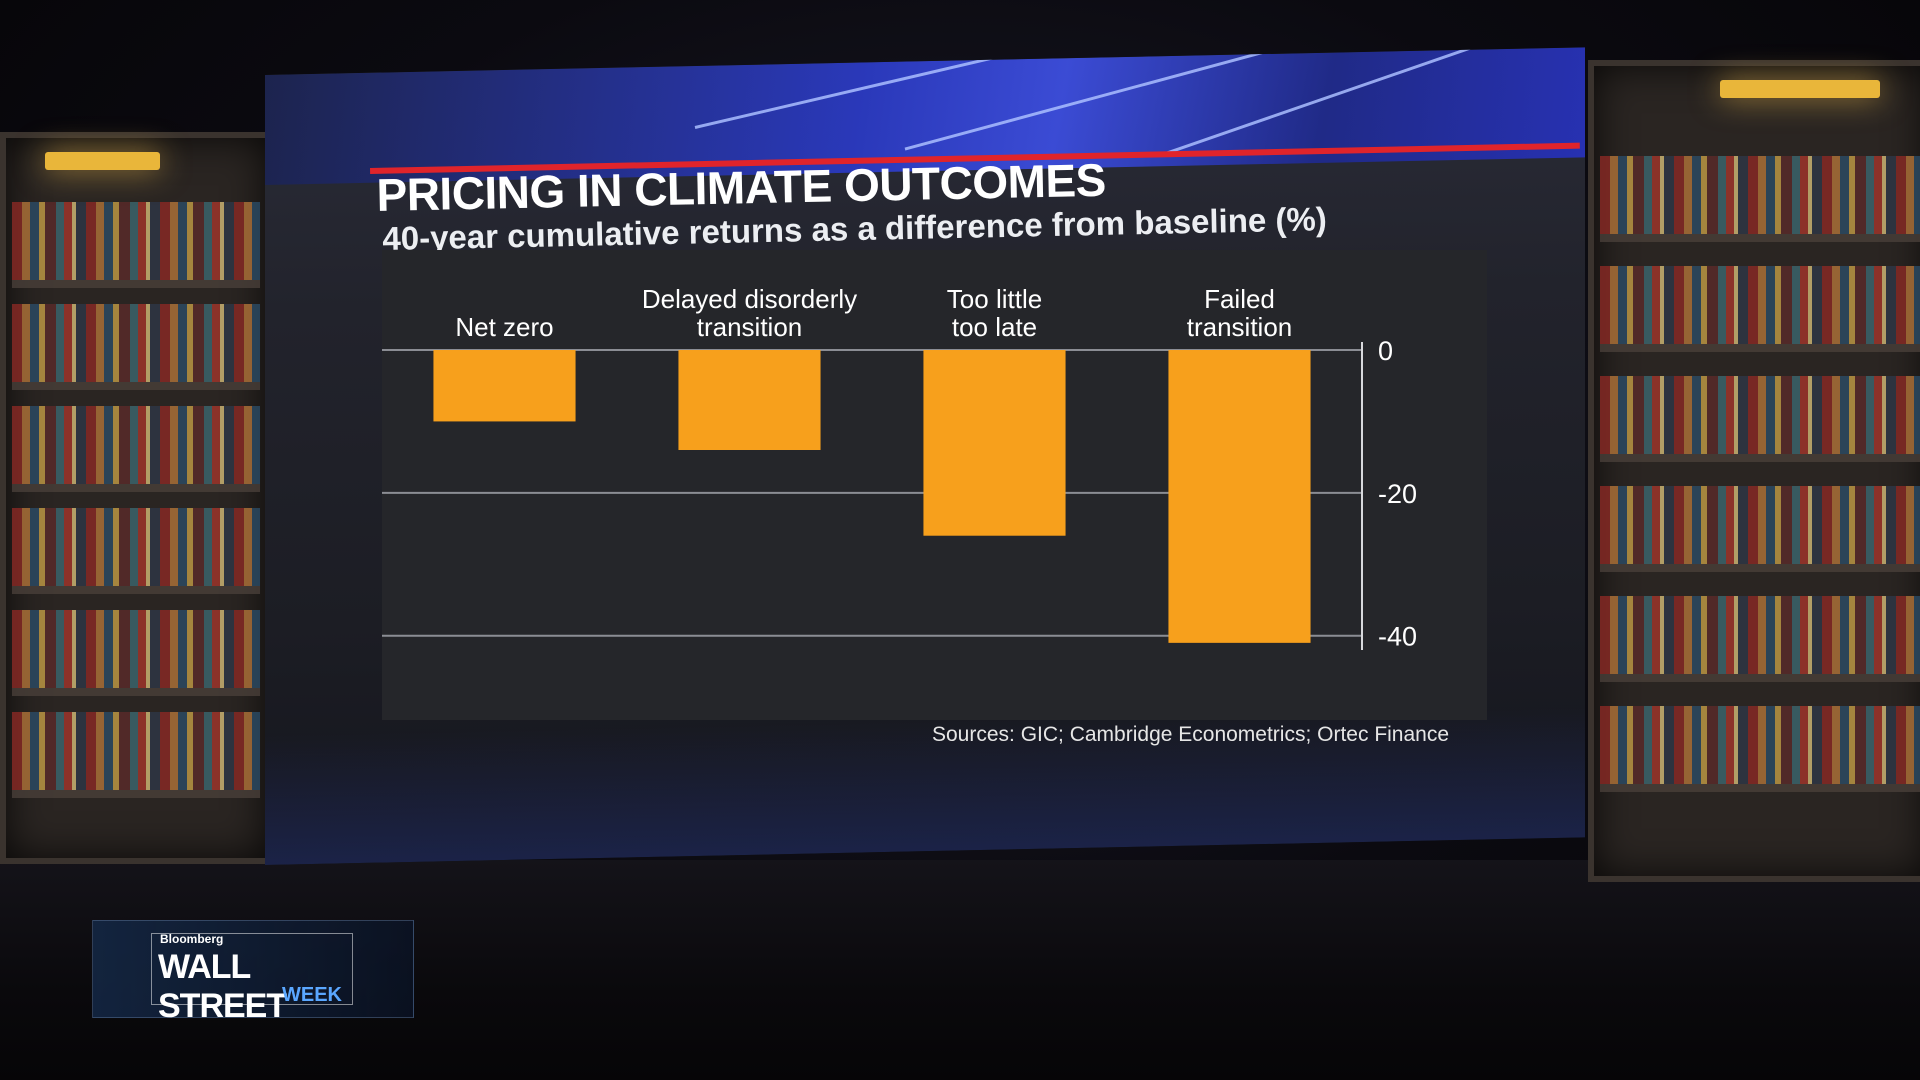 The width and height of the screenshot is (1920, 1080). Describe the element at coordinates (1385, 351) in the screenshot. I see `y-tick-label: 0` at that location.